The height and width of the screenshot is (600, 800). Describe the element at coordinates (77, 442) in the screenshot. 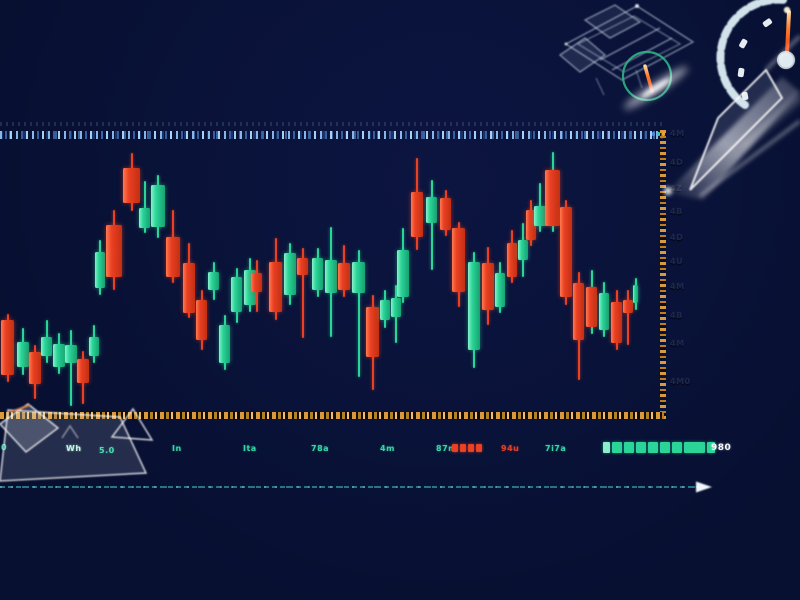

I see `glass-card-icon` at that location.